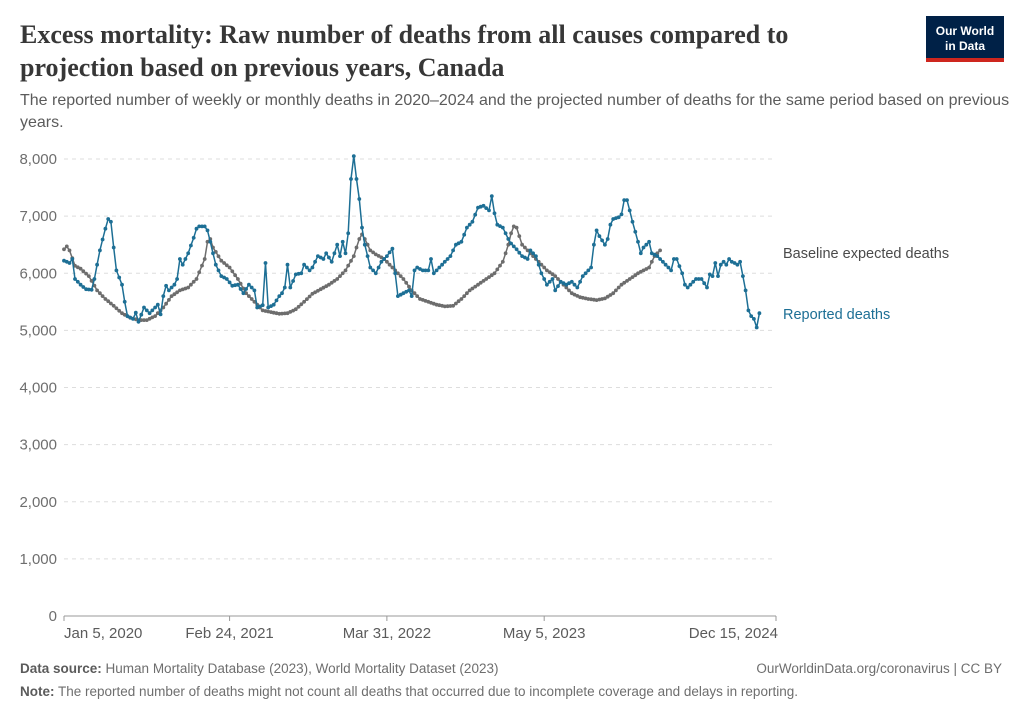  What do you see at coordinates (229, 633) in the screenshot?
I see `x-tick-label: Feb 24, 2021` at bounding box center [229, 633].